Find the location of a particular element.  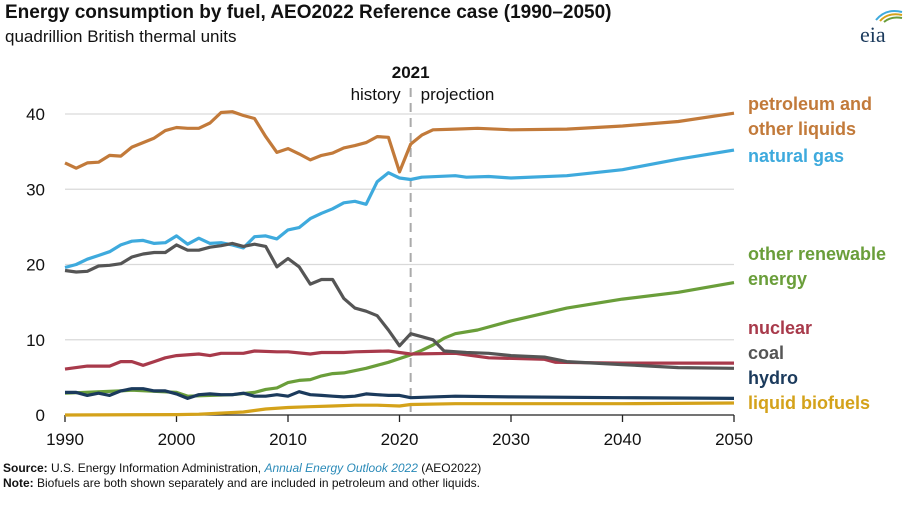

projection-label: projection is located at coordinates (458, 94).